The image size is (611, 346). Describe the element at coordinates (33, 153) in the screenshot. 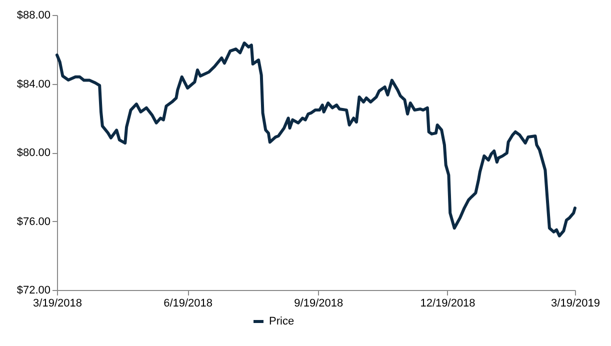

I see `y-tick-label: $80.00` at that location.